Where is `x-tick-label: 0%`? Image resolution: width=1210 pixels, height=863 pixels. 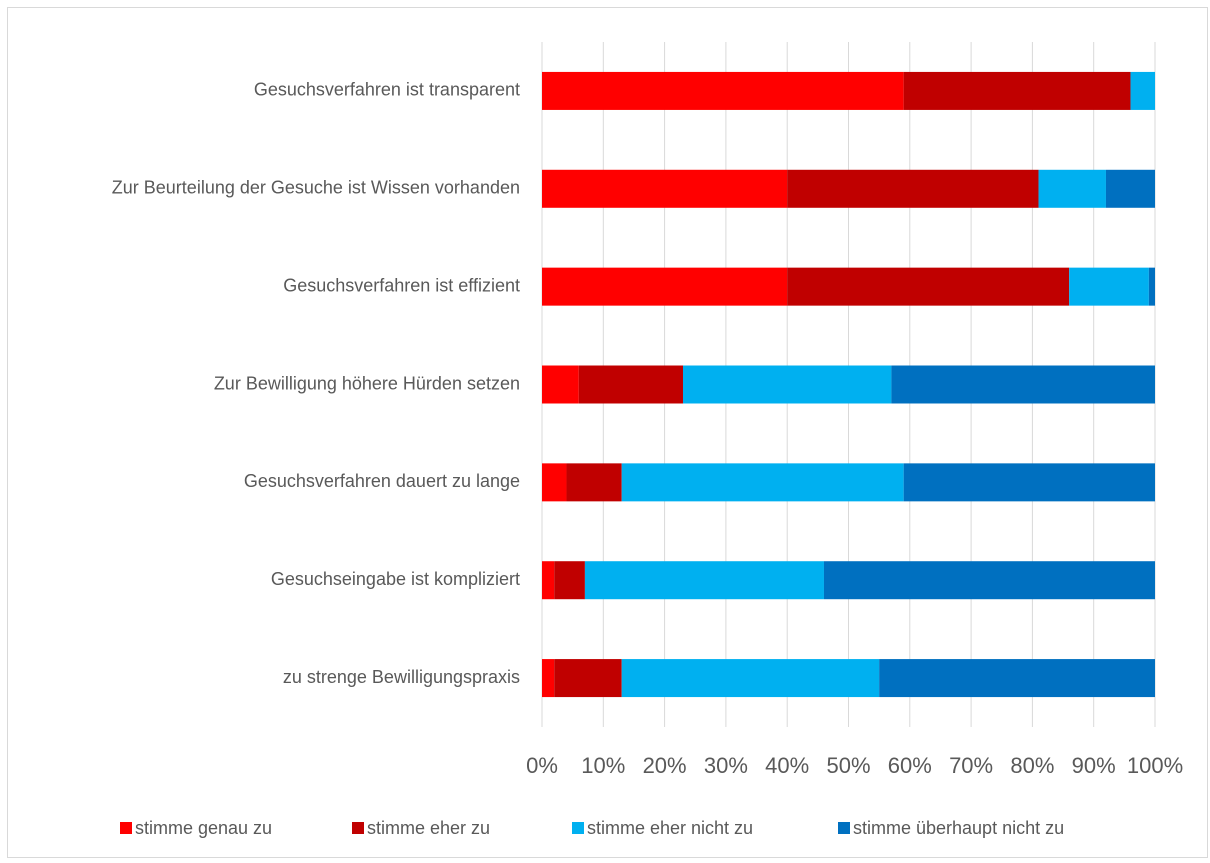
x-tick-label: 0% is located at coordinates (542, 765).